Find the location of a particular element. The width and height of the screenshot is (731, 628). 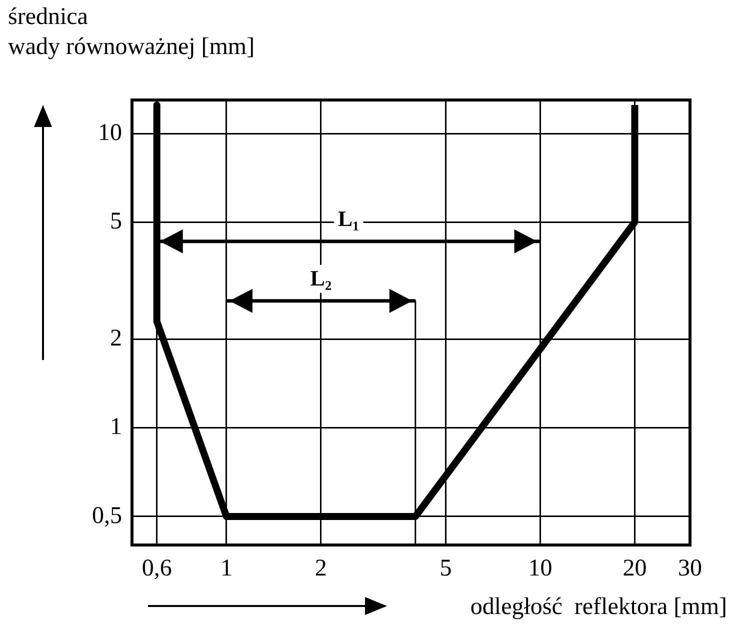

x-tick-label: 20 is located at coordinates (634, 569).